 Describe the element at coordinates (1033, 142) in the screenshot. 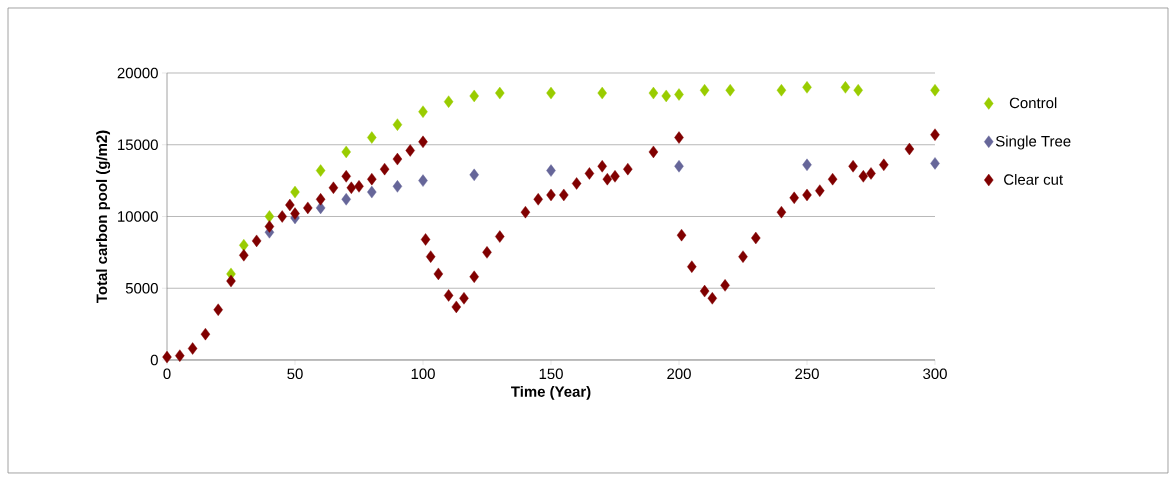

I see `legend-label: Single Tree` at that location.